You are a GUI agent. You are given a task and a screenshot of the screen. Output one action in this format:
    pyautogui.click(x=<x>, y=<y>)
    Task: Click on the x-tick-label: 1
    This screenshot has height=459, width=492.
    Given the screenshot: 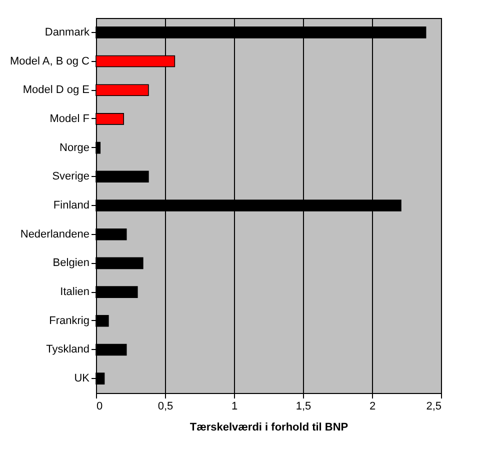 What is the action you would take?
    pyautogui.click(x=234, y=406)
    